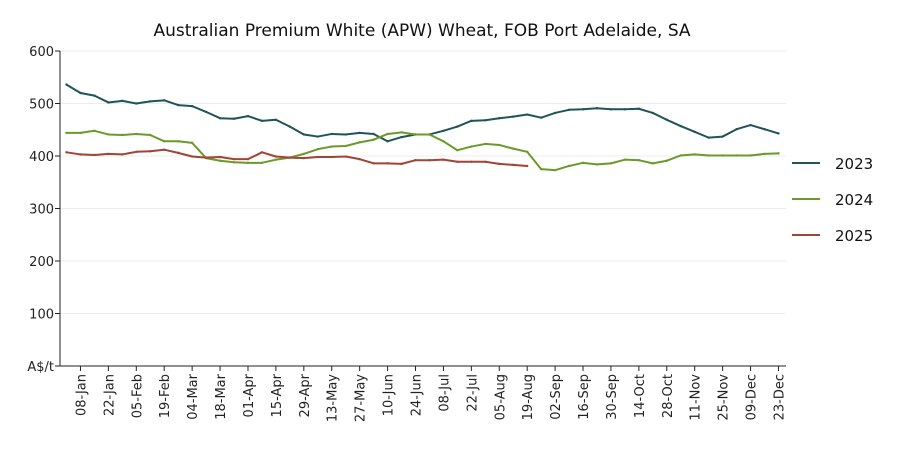 This screenshot has height=450, width=900. I want to click on x-tick-label: 19-Aug, so click(528, 397).